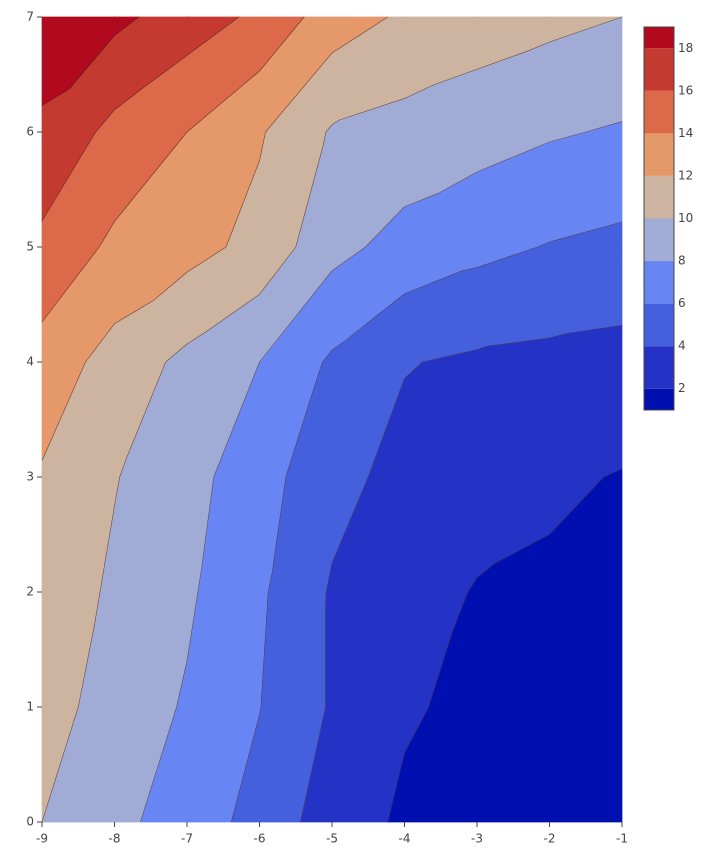 This screenshot has width=711, height=858. Describe the element at coordinates (682, 388) in the screenshot. I see `colorbar-tick-label: 2` at that location.